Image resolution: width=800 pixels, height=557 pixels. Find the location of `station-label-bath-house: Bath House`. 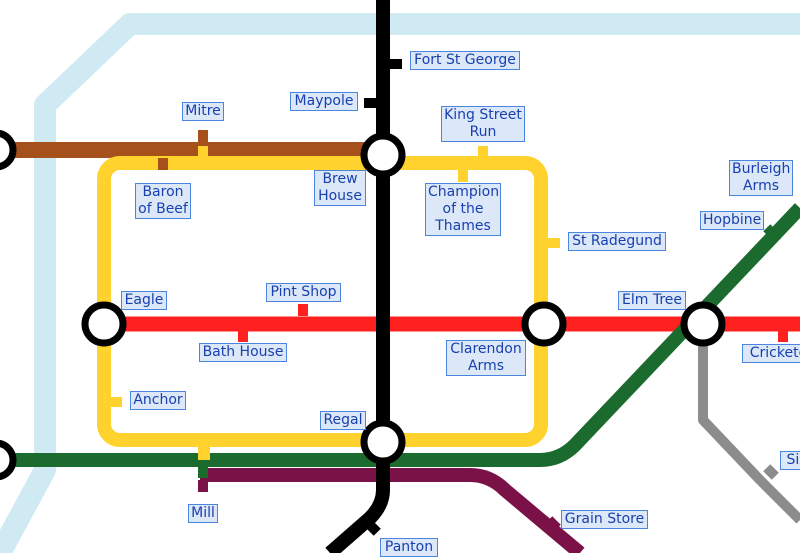

station-label-bath-house: Bath House is located at coordinates (243, 352).